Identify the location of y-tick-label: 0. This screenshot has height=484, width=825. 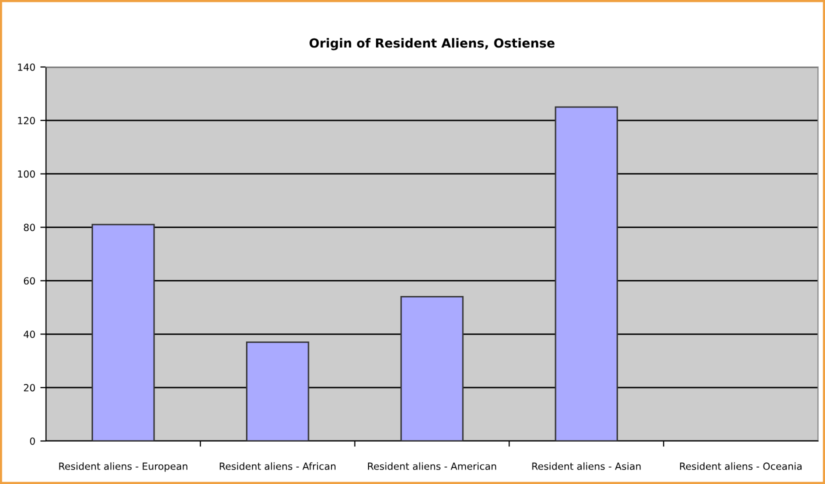
(32, 441).